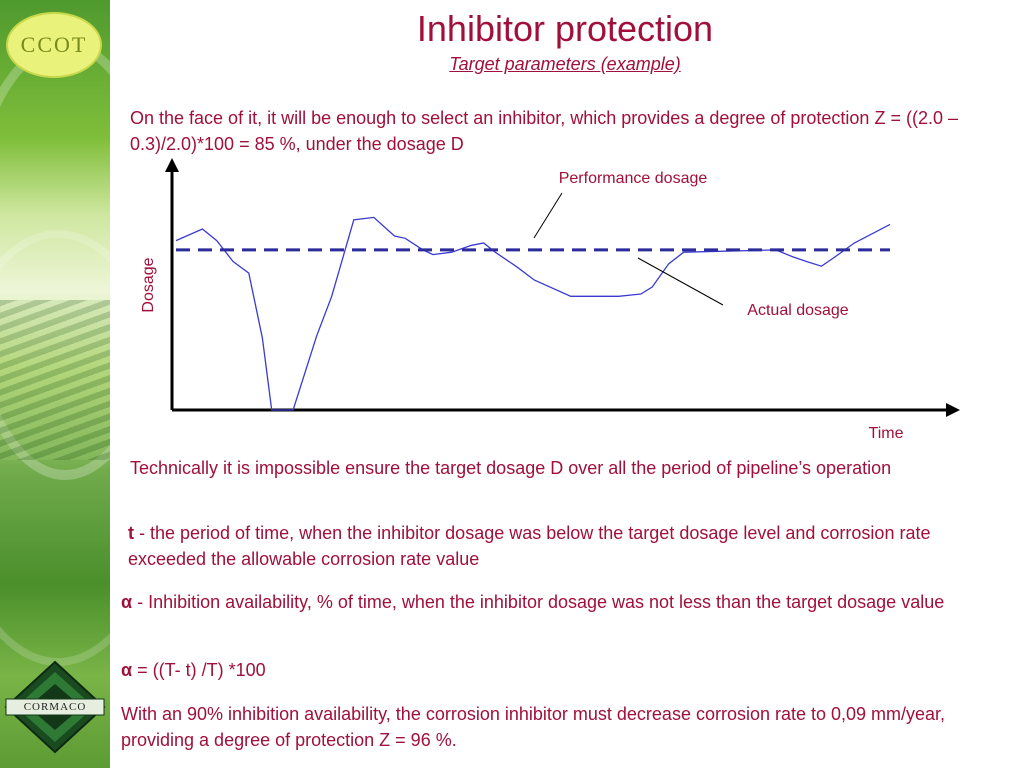 This screenshot has height=768, width=1024. I want to click on symbol-alpha: α, so click(127, 602).